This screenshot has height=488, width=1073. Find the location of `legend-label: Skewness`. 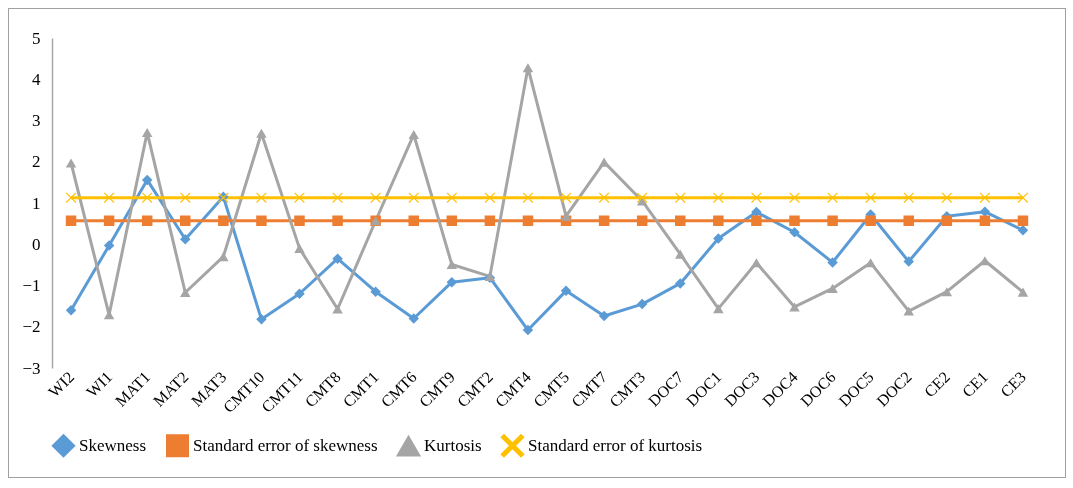

legend-label: Skewness is located at coordinates (113, 445).